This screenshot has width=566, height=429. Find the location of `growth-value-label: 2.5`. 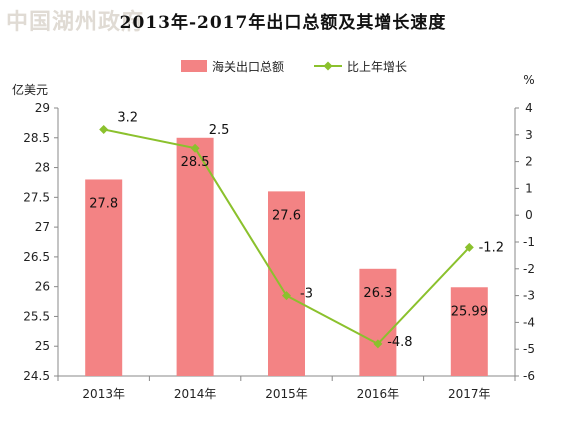

growth-value-label: 2.5 is located at coordinates (219, 130).